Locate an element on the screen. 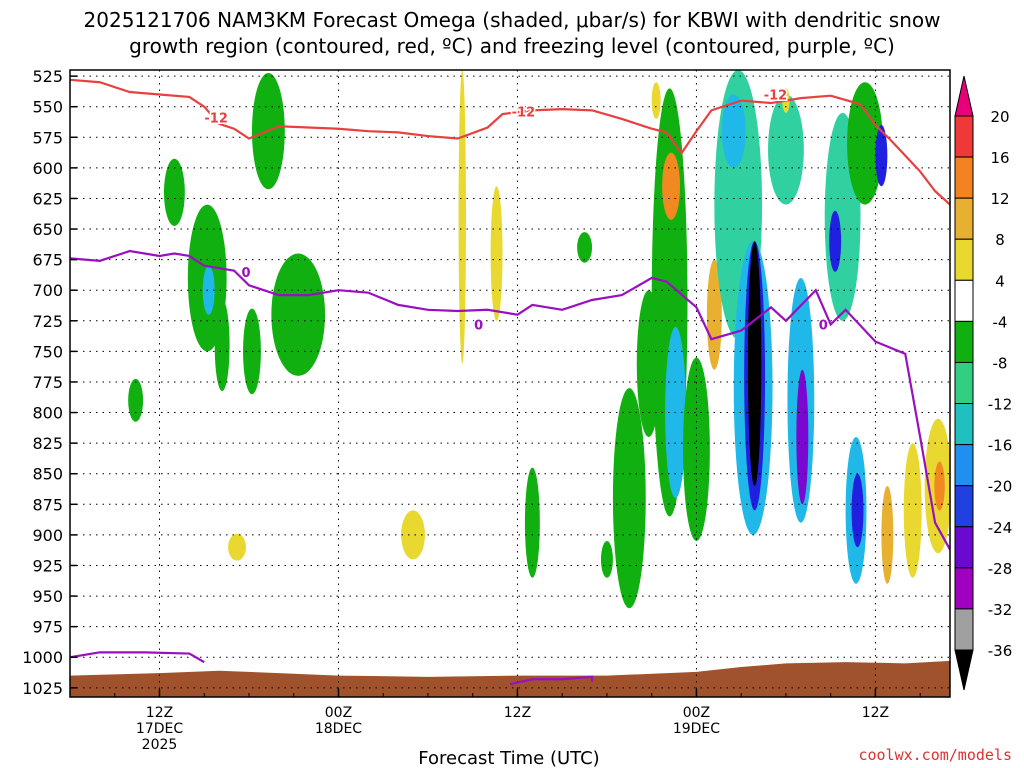  freezing-contour-line-bottom is located at coordinates (551, 680).